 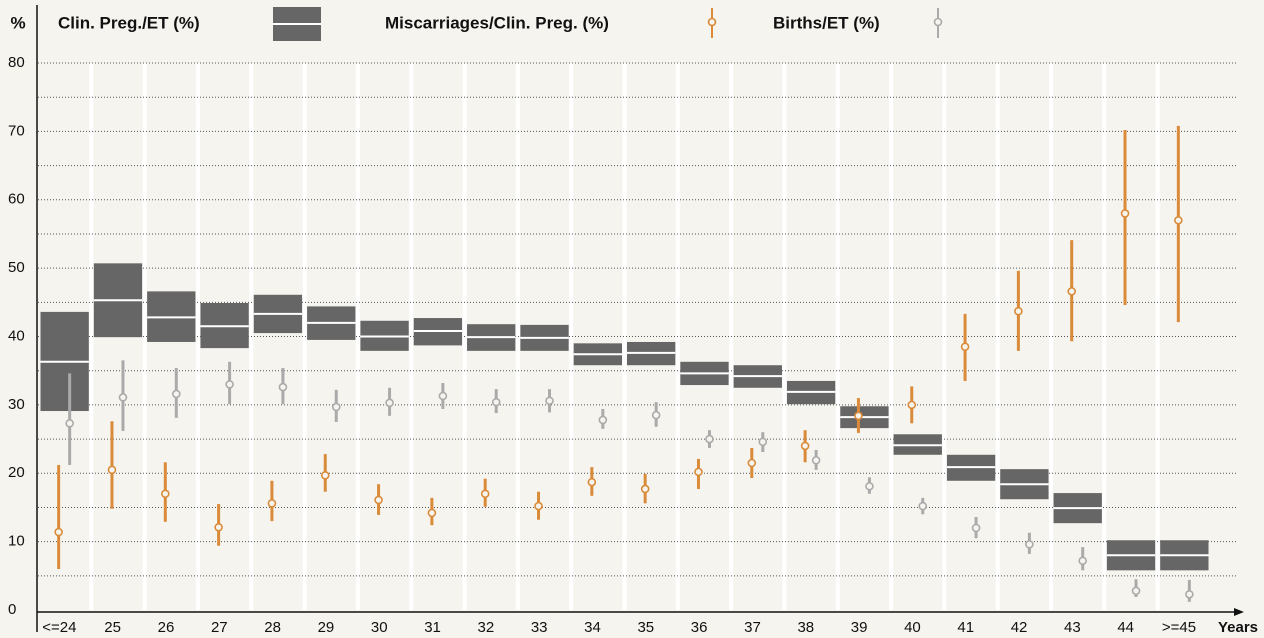 I want to click on x-tick-label: >=45, so click(x=1179, y=627).